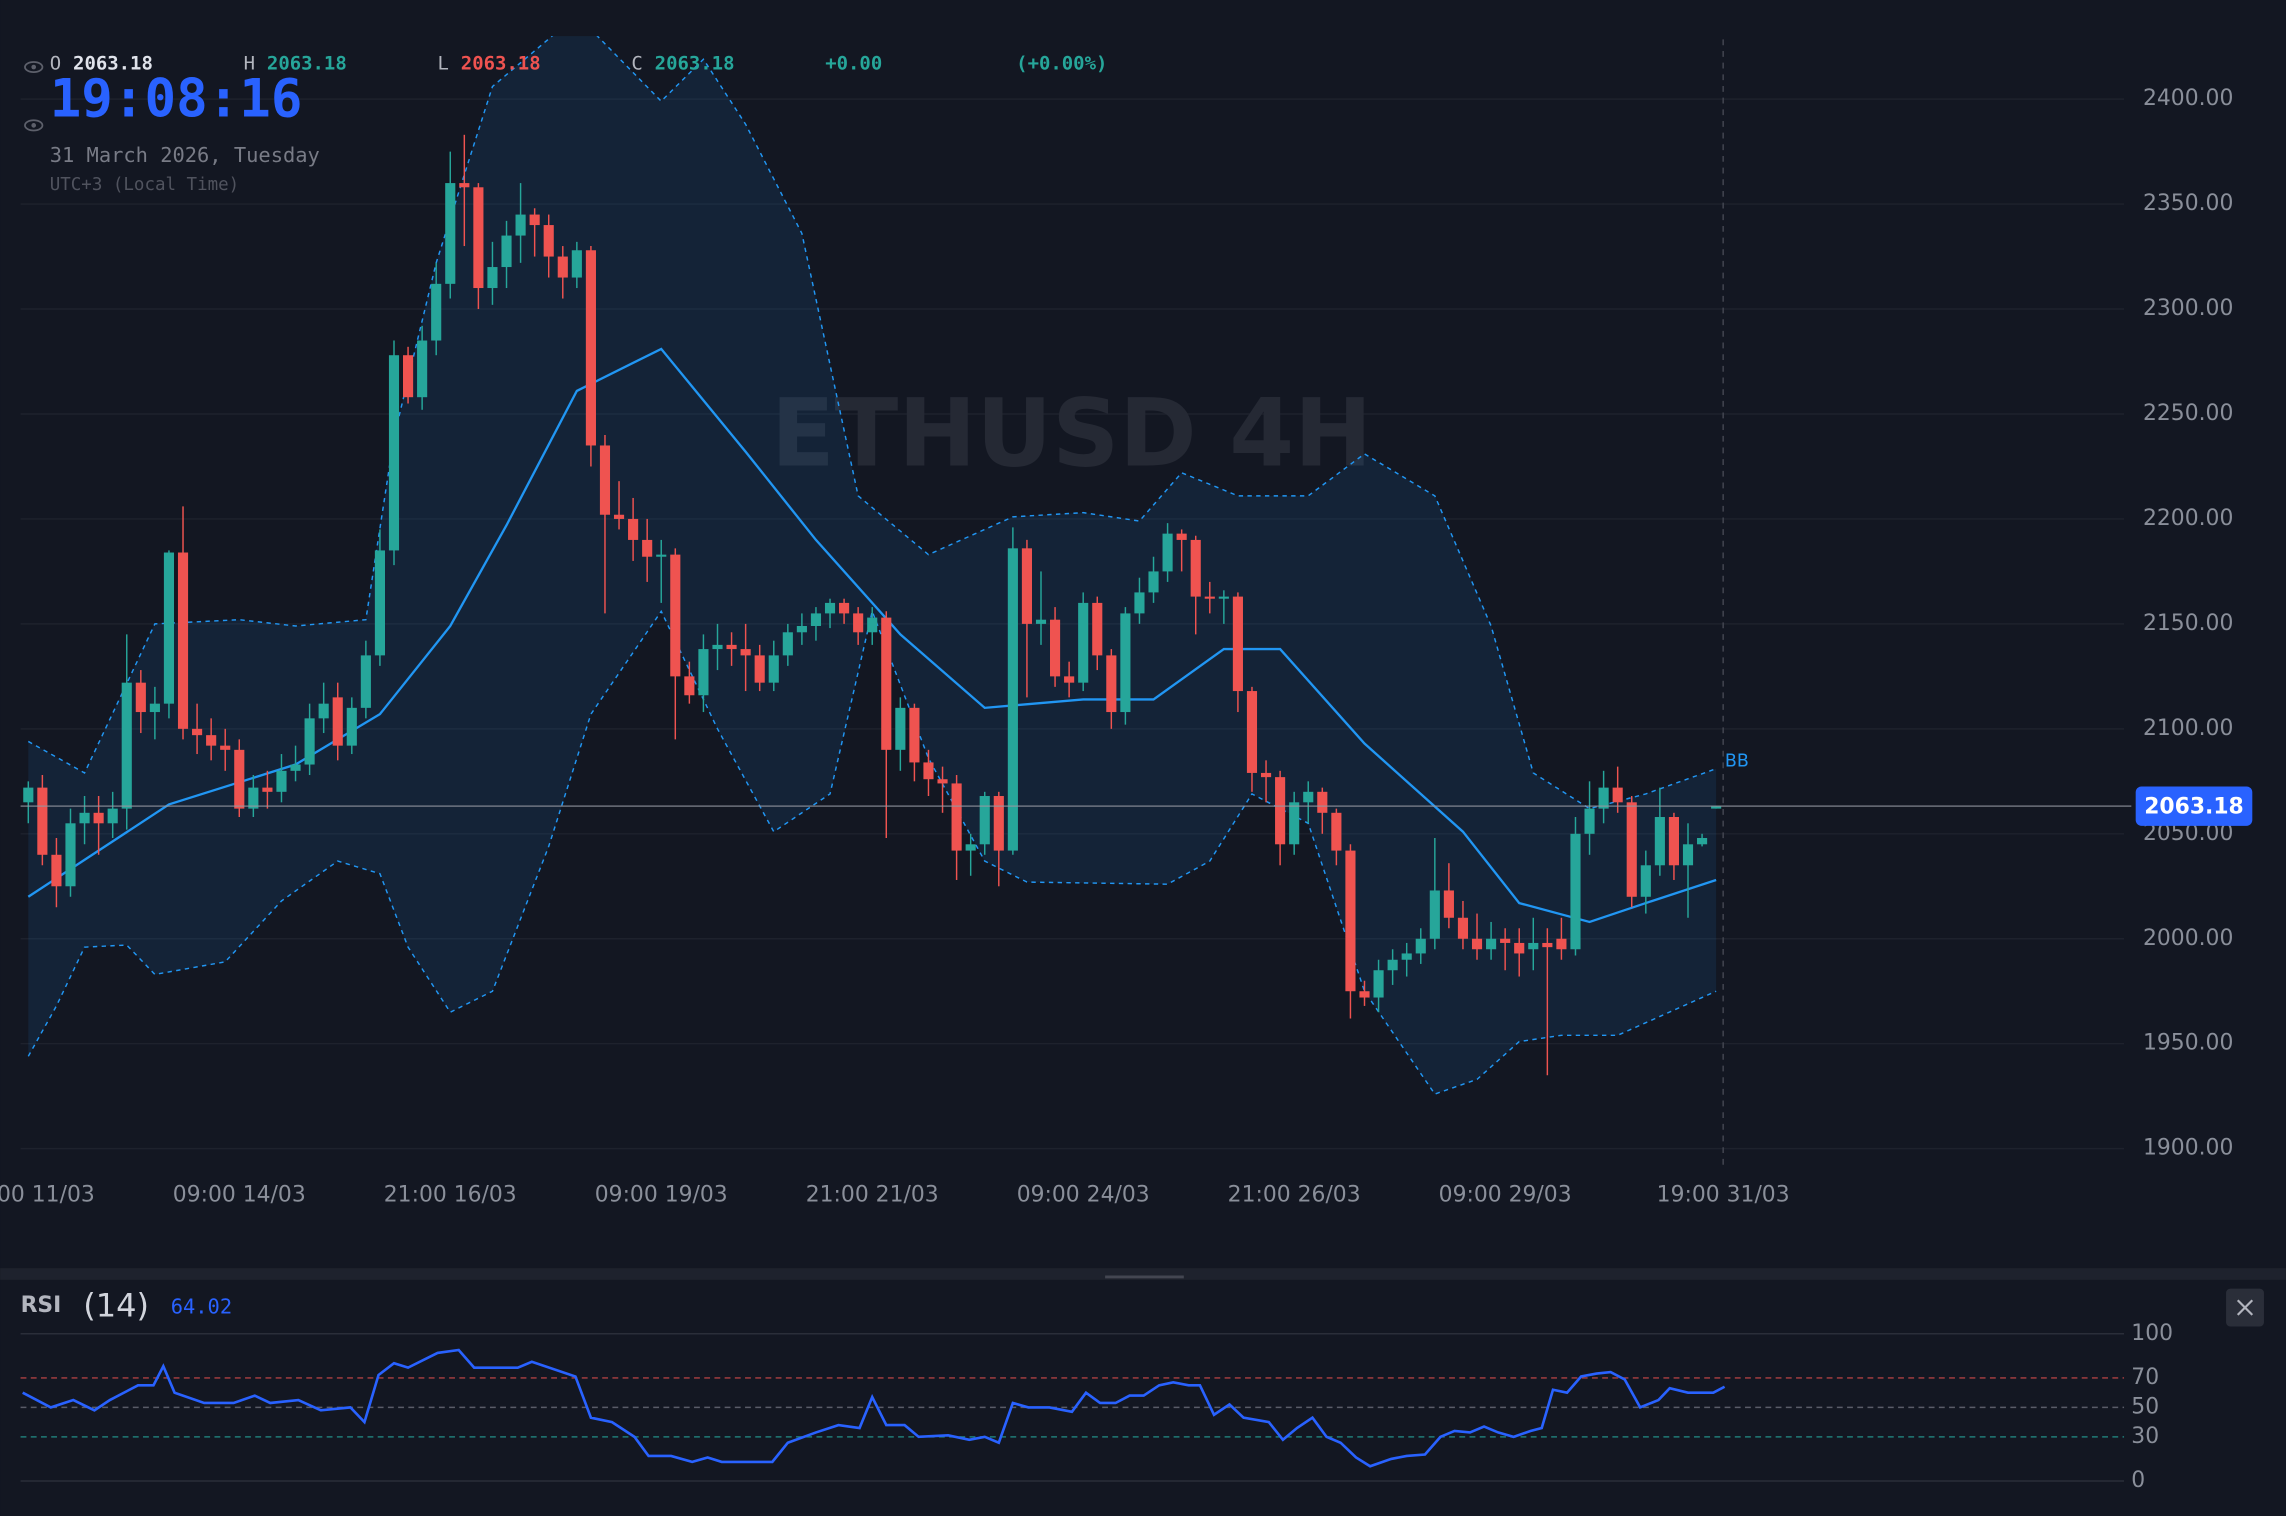 The image size is (2286, 1516). I want to click on last-price-box, so click(2194, 806).